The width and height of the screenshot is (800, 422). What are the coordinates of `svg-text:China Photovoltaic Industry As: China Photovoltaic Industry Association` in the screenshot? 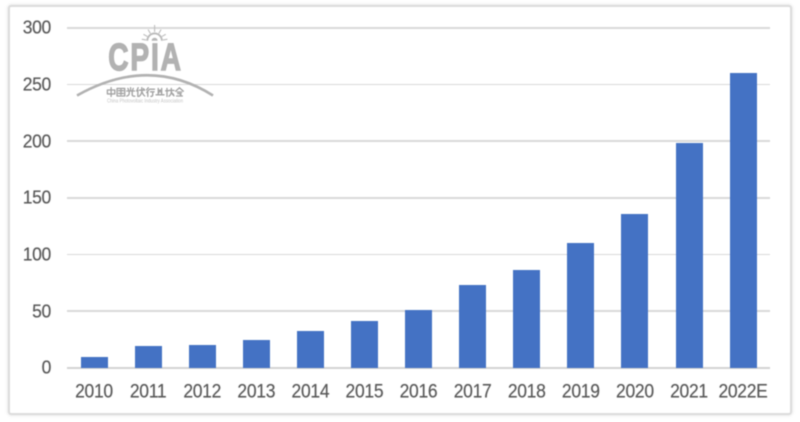 It's located at (145, 102).